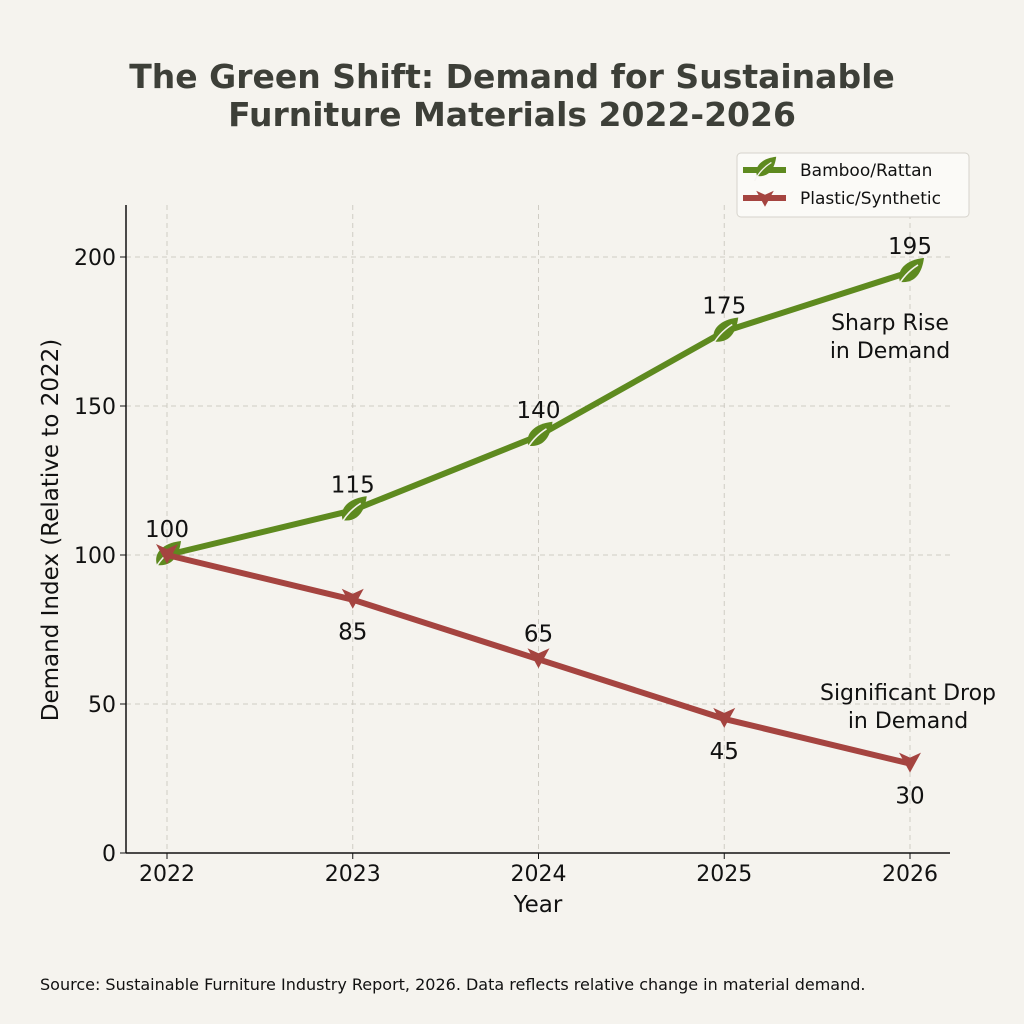 This screenshot has width=1024, height=1024. What do you see at coordinates (538, 634) in the screenshot?
I see `data-label: 65` at bounding box center [538, 634].